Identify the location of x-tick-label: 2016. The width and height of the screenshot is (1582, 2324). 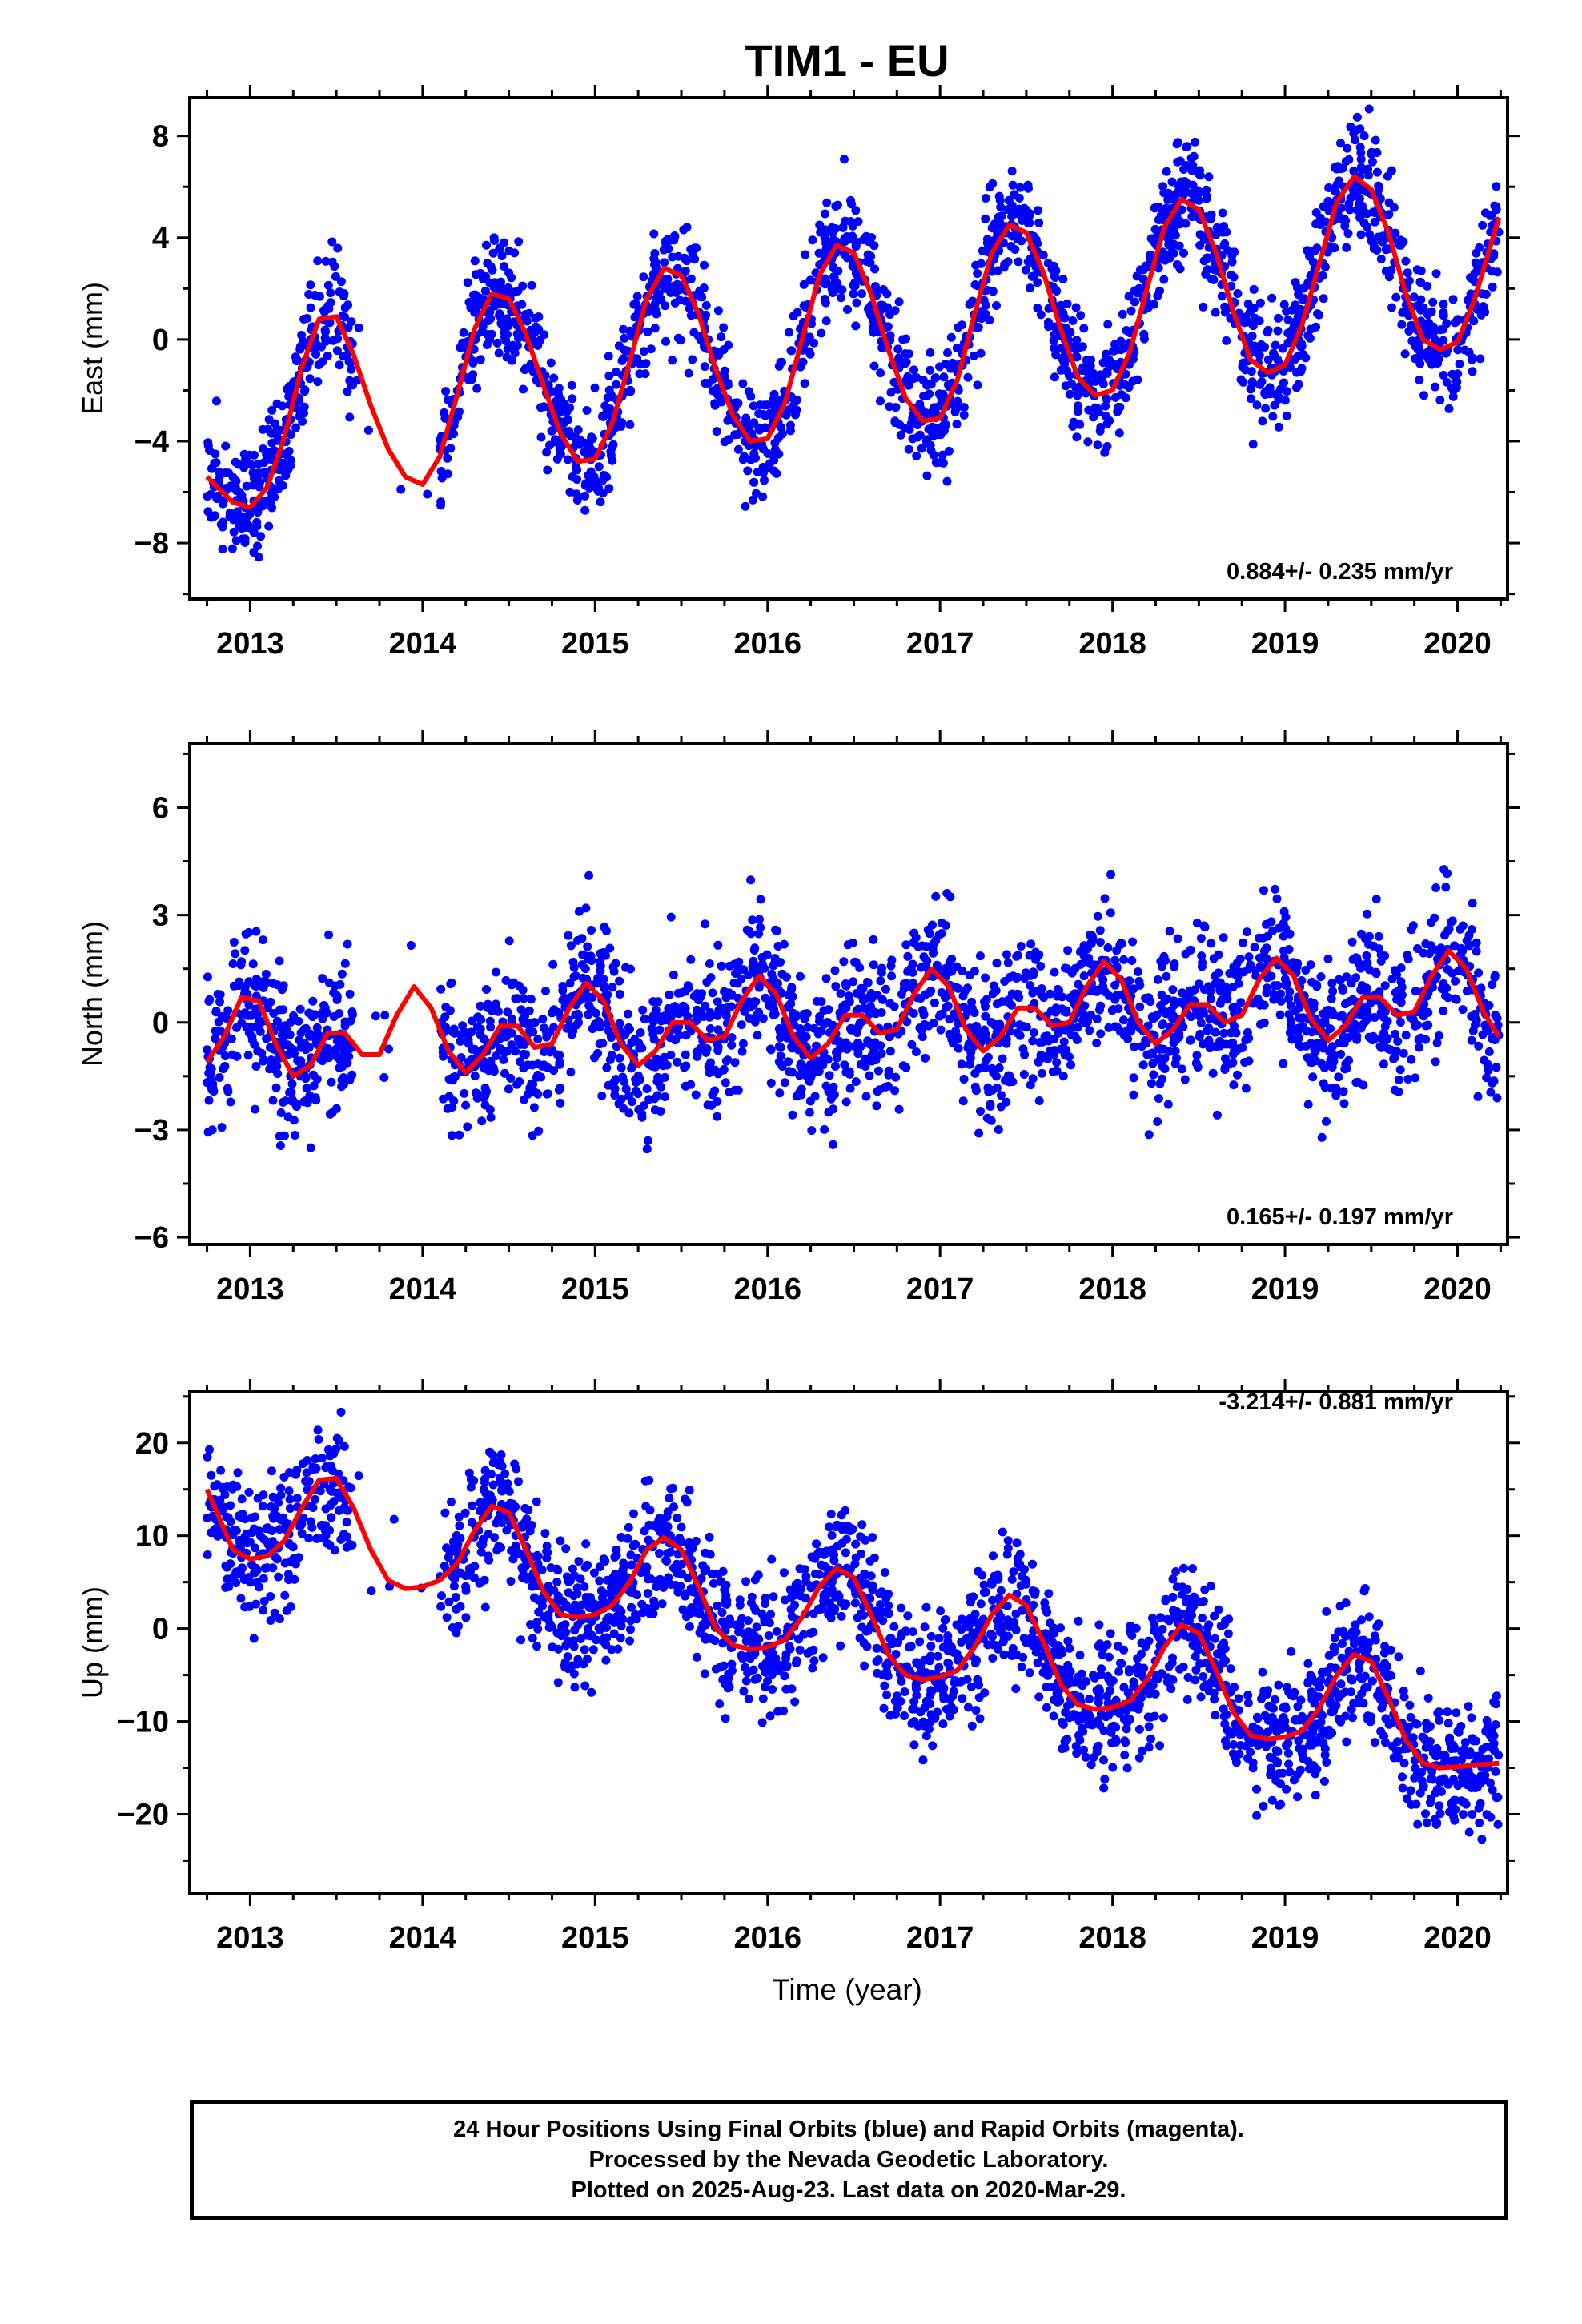
(767, 644).